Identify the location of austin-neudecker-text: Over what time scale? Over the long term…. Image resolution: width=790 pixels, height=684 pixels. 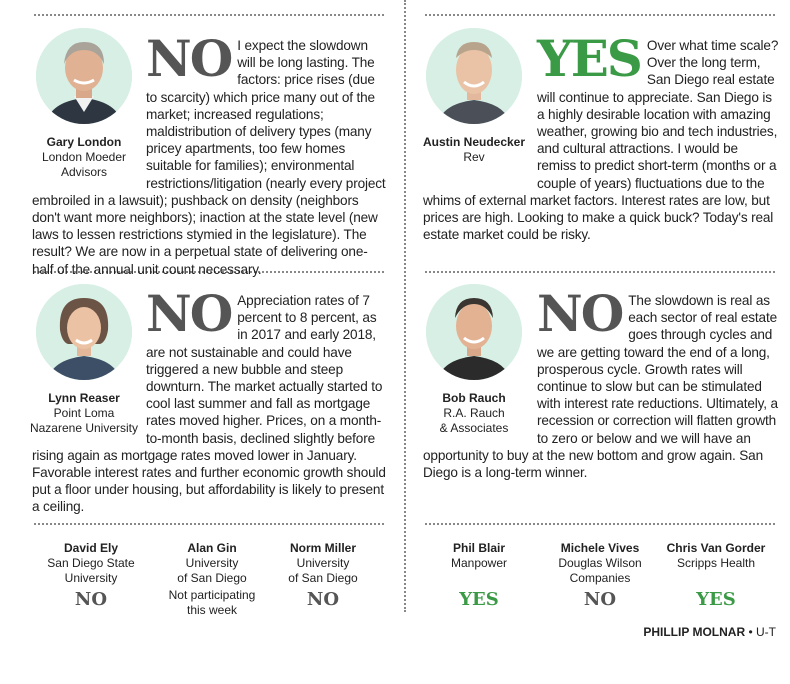
(601, 140).